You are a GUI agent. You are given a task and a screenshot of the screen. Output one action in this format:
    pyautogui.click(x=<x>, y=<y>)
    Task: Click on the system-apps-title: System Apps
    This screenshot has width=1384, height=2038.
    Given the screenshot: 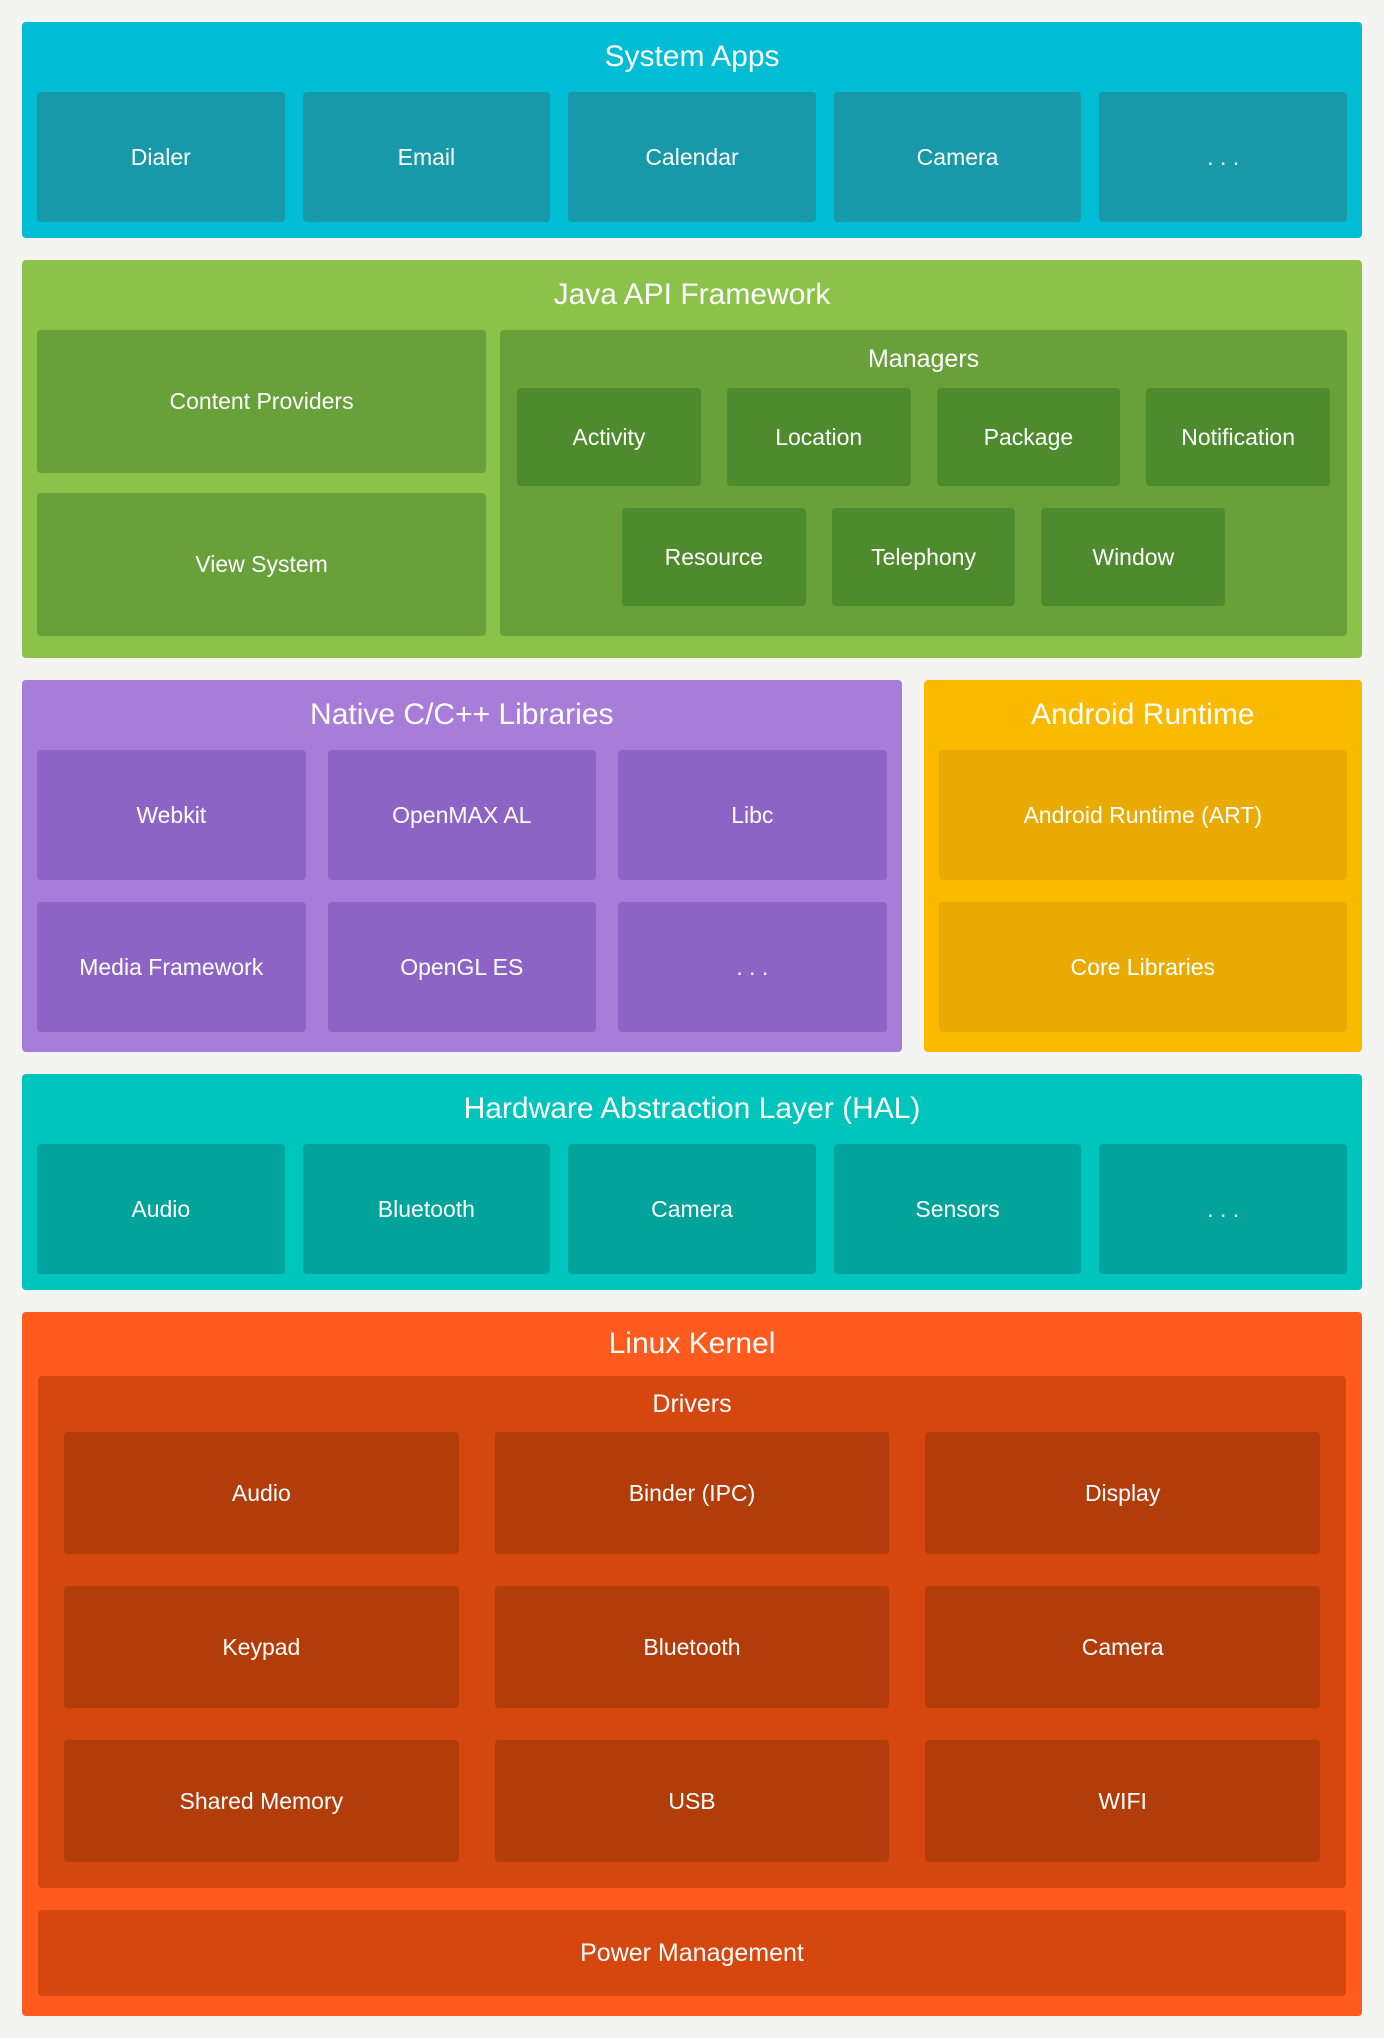 What is the action you would take?
    pyautogui.click(x=692, y=56)
    